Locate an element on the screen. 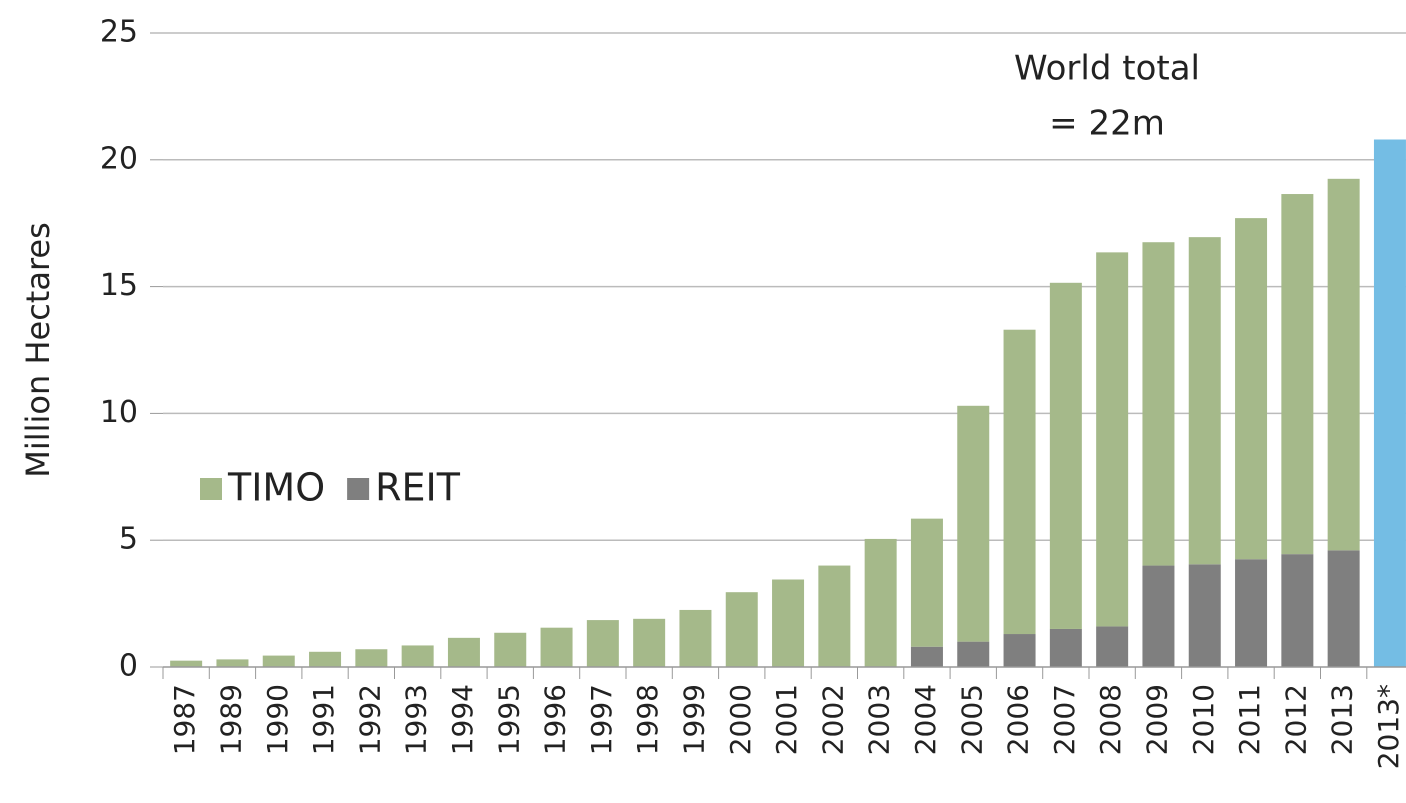 This screenshot has height=803, width=1406. x-tick-label: 2012 is located at coordinates (1295, 719).